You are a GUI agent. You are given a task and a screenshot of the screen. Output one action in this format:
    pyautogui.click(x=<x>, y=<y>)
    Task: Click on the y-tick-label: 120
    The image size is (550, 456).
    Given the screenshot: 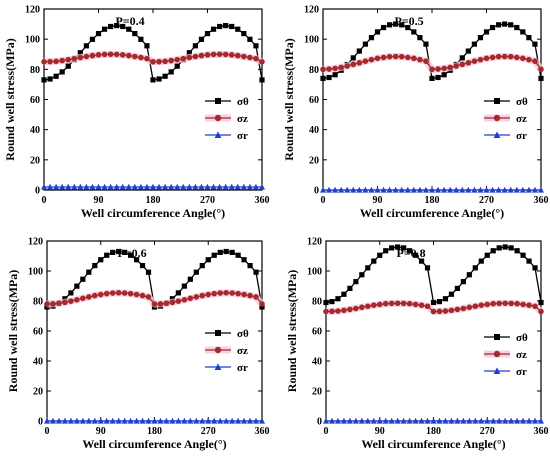 What is the action you would take?
    pyautogui.click(x=32, y=10)
    